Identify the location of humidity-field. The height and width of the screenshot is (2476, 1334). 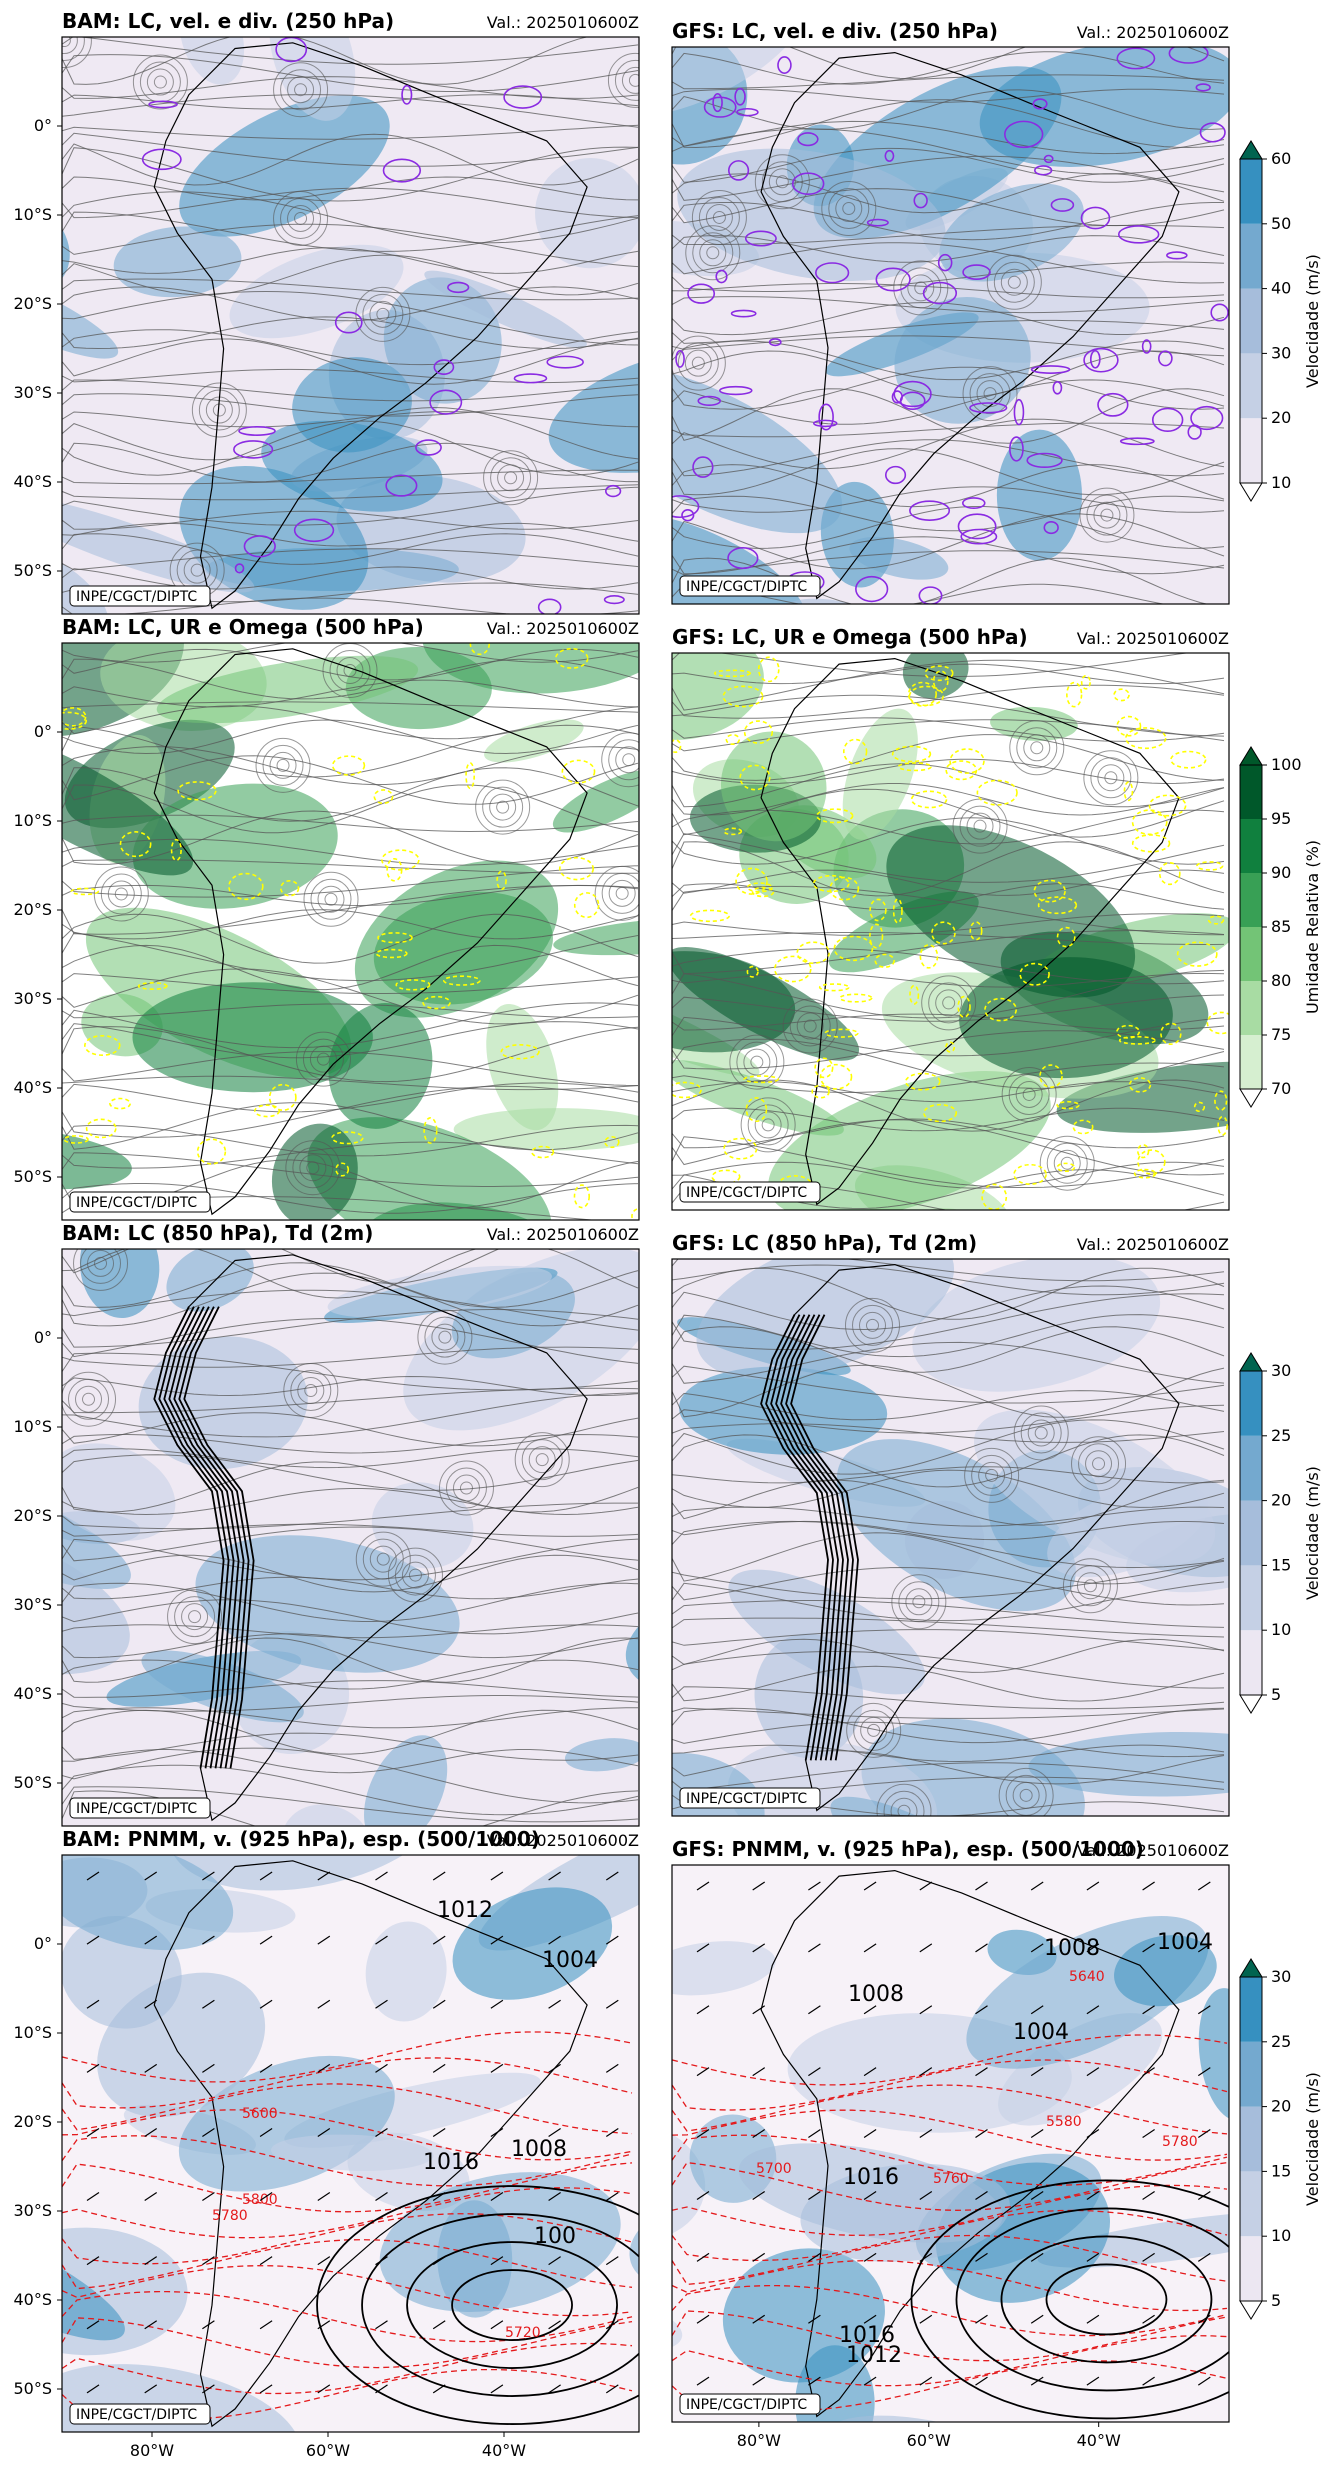
(380, 1065).